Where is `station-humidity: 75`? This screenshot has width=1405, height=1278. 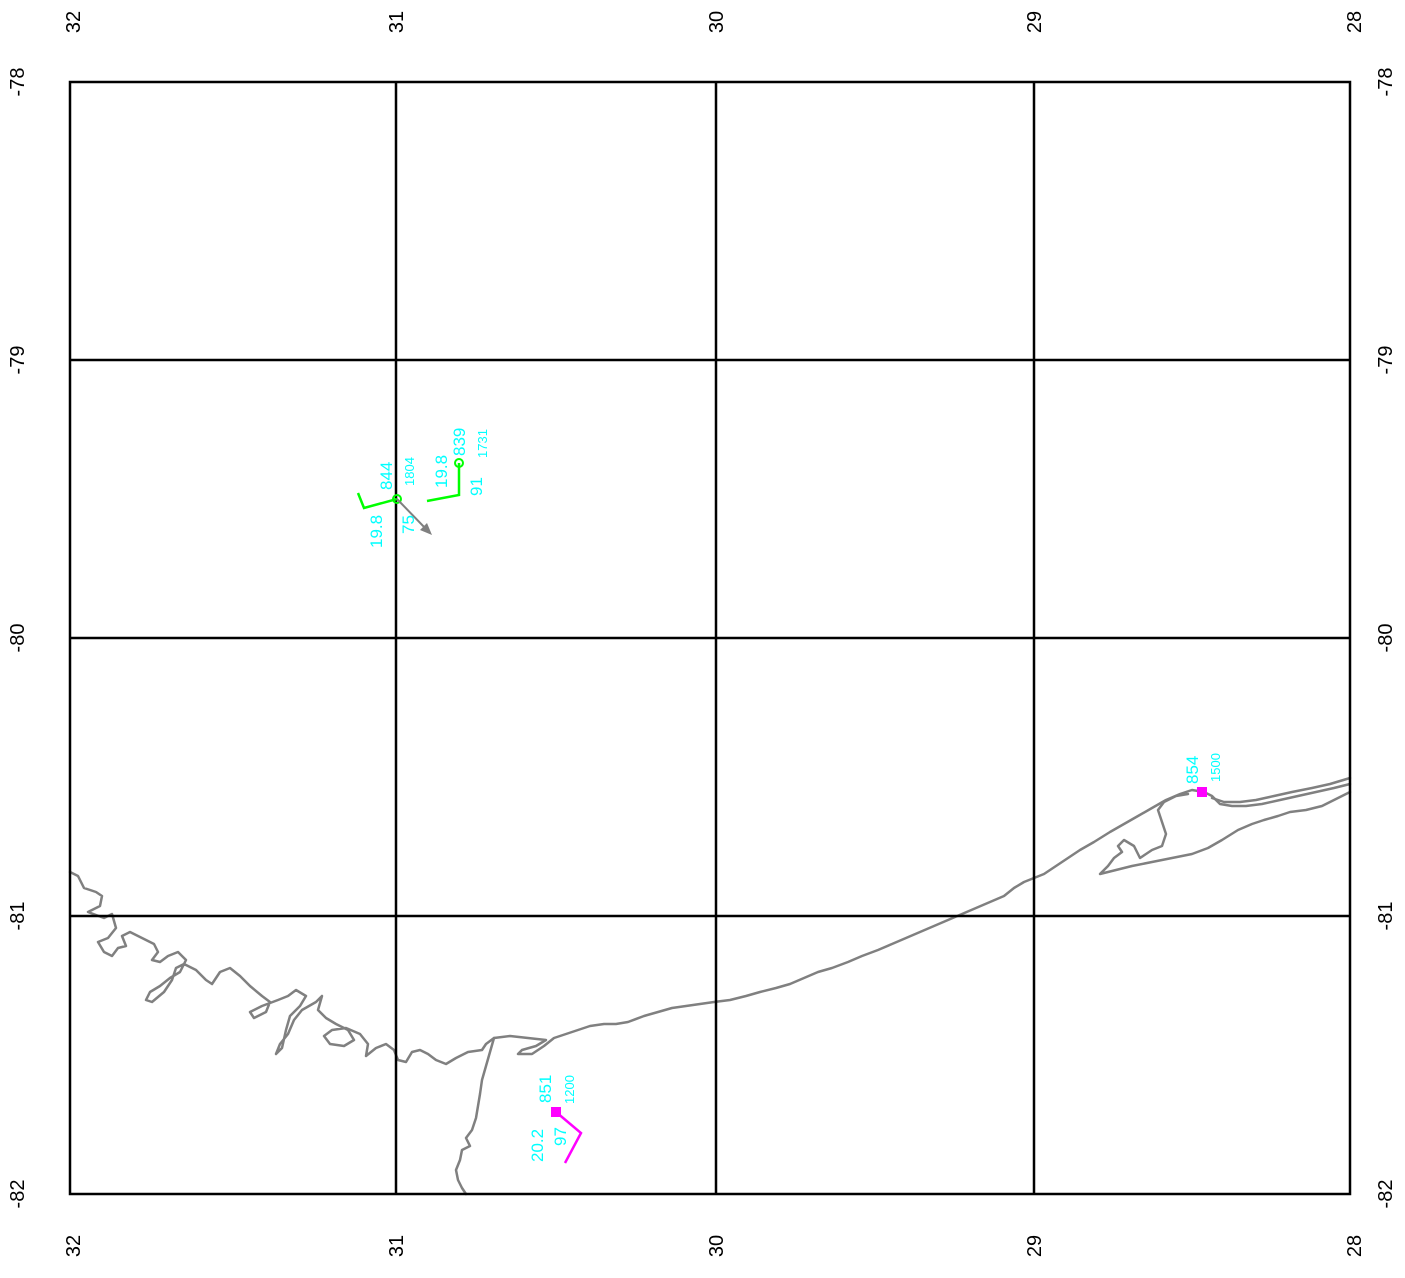 station-humidity: 75 is located at coordinates (408, 524).